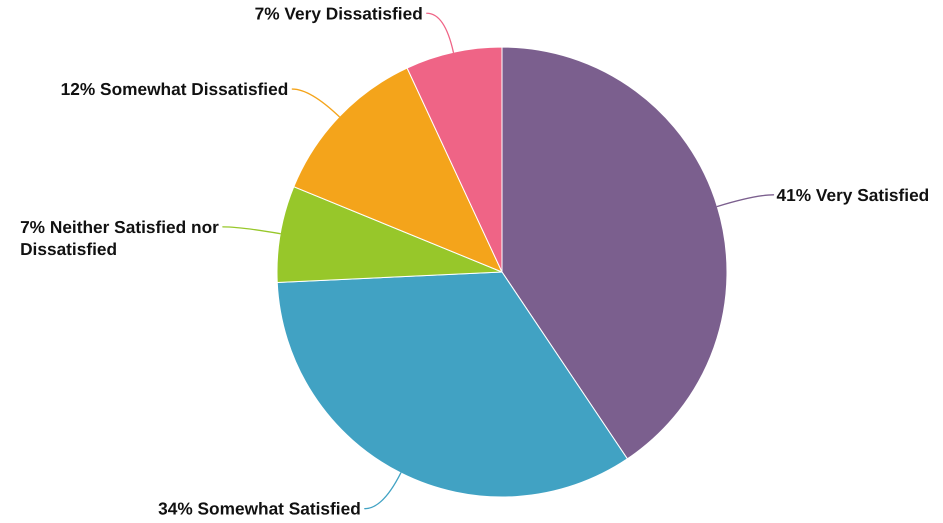 The width and height of the screenshot is (943, 523). Describe the element at coordinates (853, 194) in the screenshot. I see `slice-label: 41% Very Satisfied` at that location.